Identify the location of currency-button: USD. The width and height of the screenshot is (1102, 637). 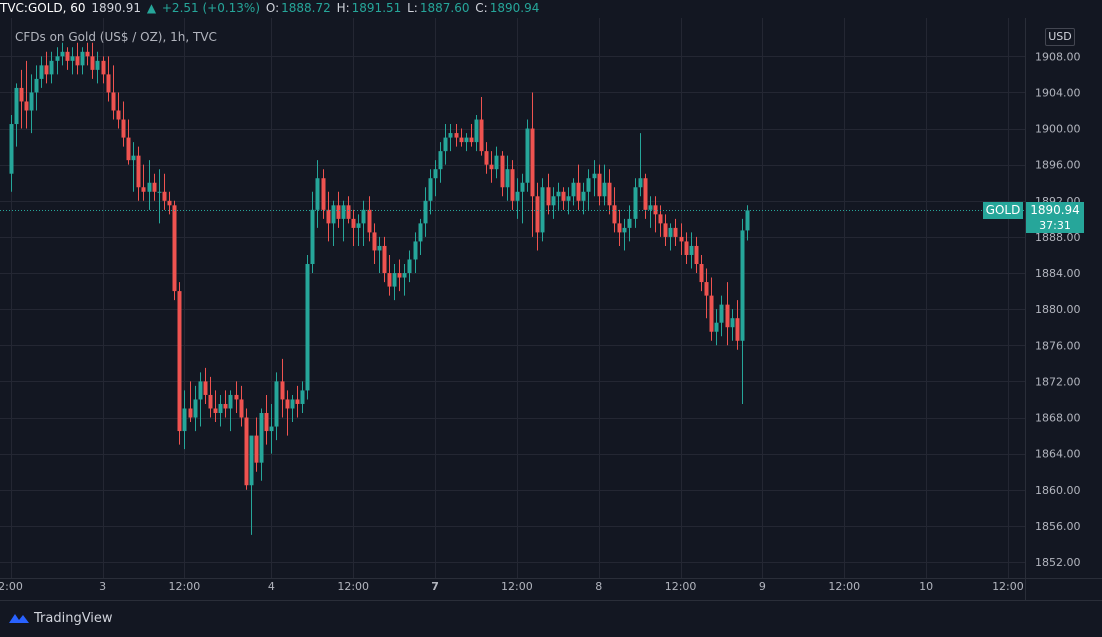
(1060, 37).